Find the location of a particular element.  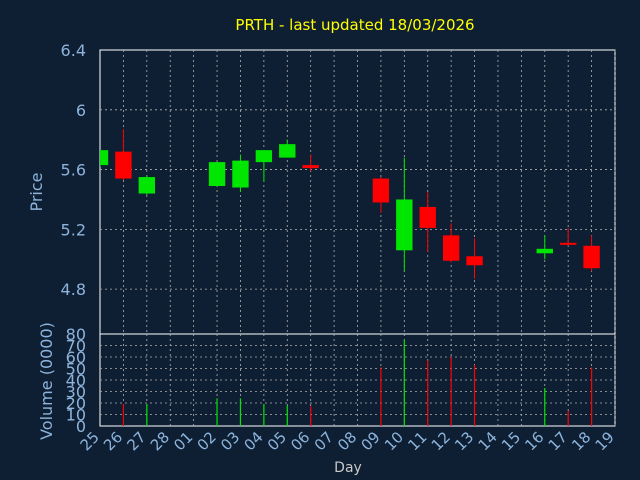

day-tick-label: 04 is located at coordinates (253, 441).